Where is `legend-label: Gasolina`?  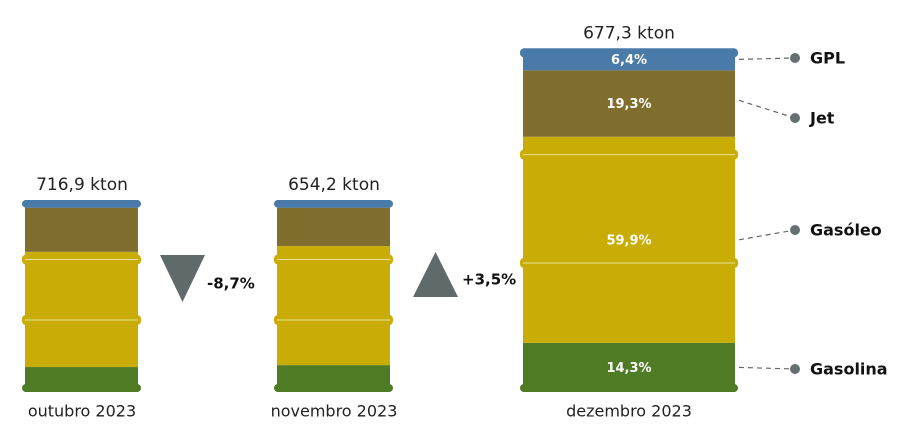
legend-label: Gasolina is located at coordinates (849, 369).